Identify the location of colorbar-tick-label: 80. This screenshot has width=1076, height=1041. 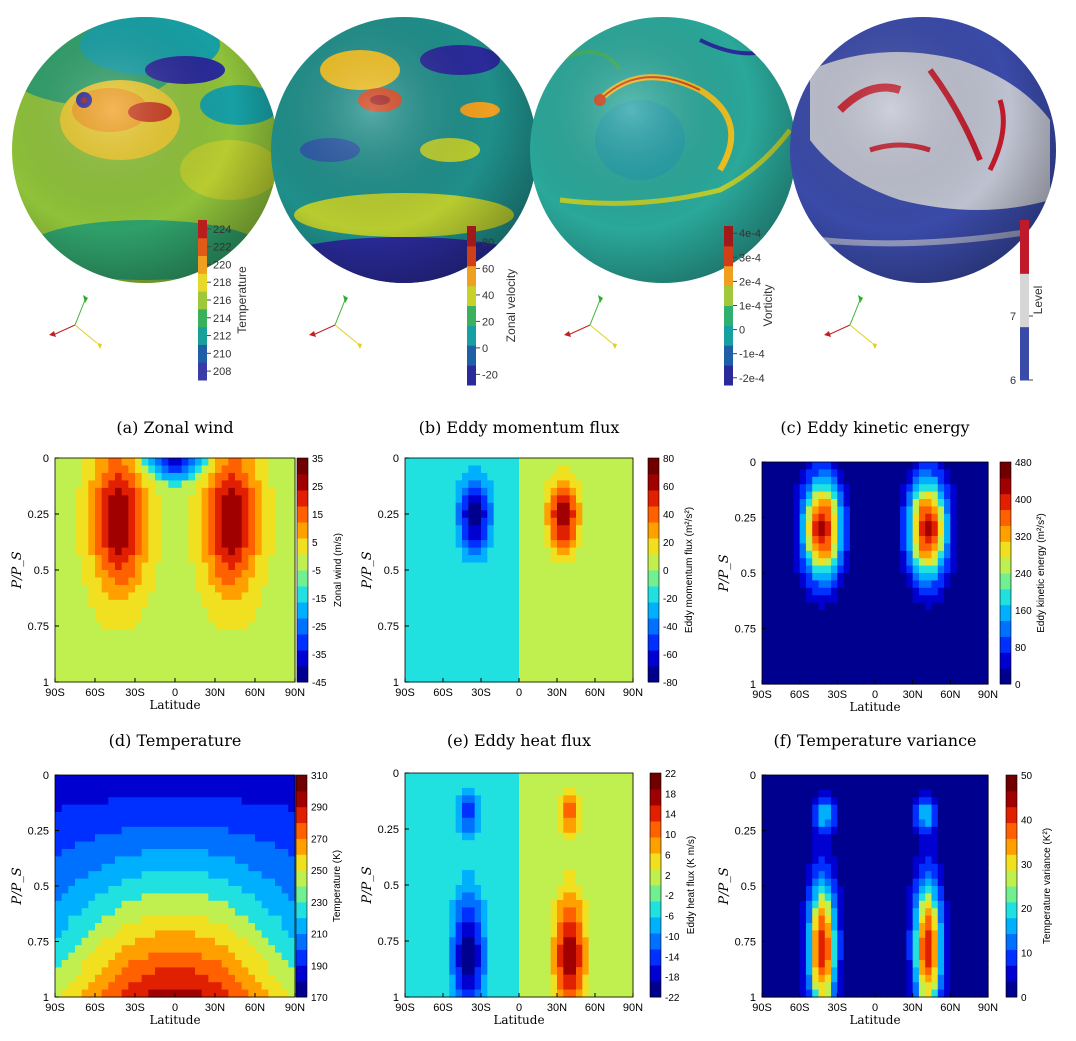
(1021, 648).